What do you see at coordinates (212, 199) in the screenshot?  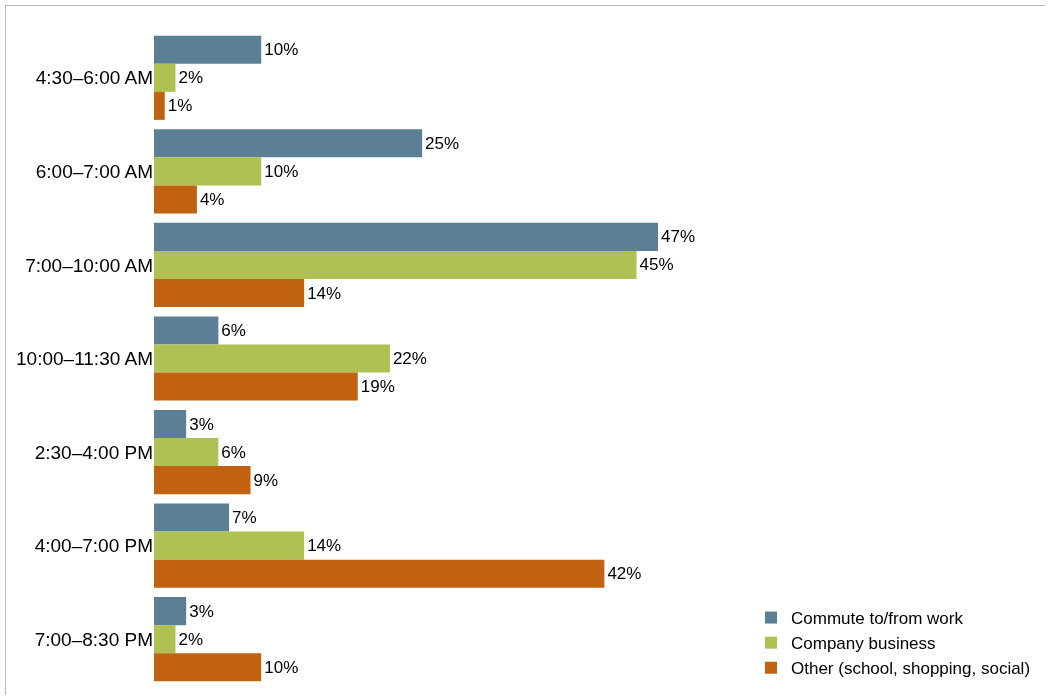 I see `data-label: 4%` at bounding box center [212, 199].